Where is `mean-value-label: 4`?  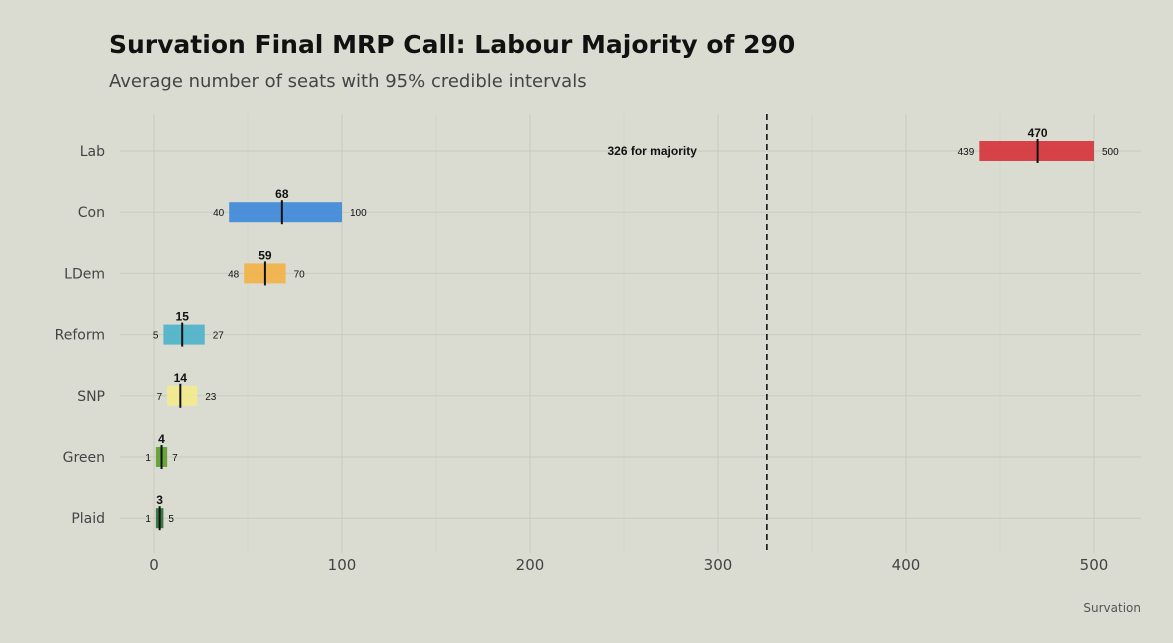 mean-value-label: 4 is located at coordinates (161, 439).